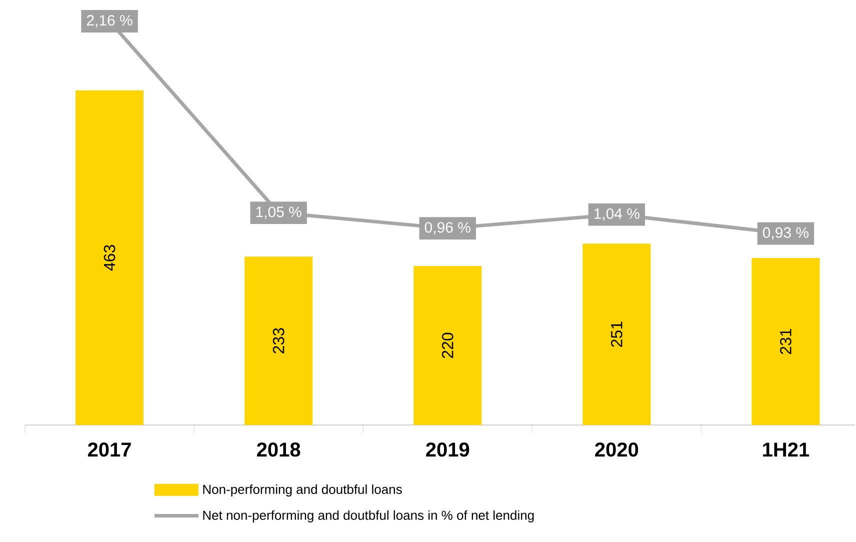 Image resolution: width=856 pixels, height=542 pixels. I want to click on legend-label: Net non-performing and doutbful loans in % of net lending, so click(368, 516).